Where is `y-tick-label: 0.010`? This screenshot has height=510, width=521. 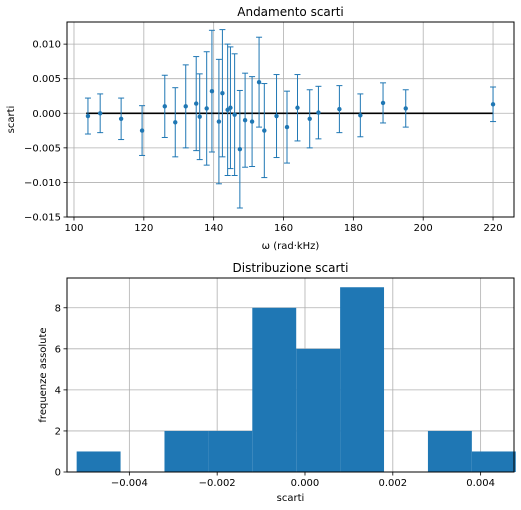
y-tick-label: 0.010 is located at coordinates (46, 45).